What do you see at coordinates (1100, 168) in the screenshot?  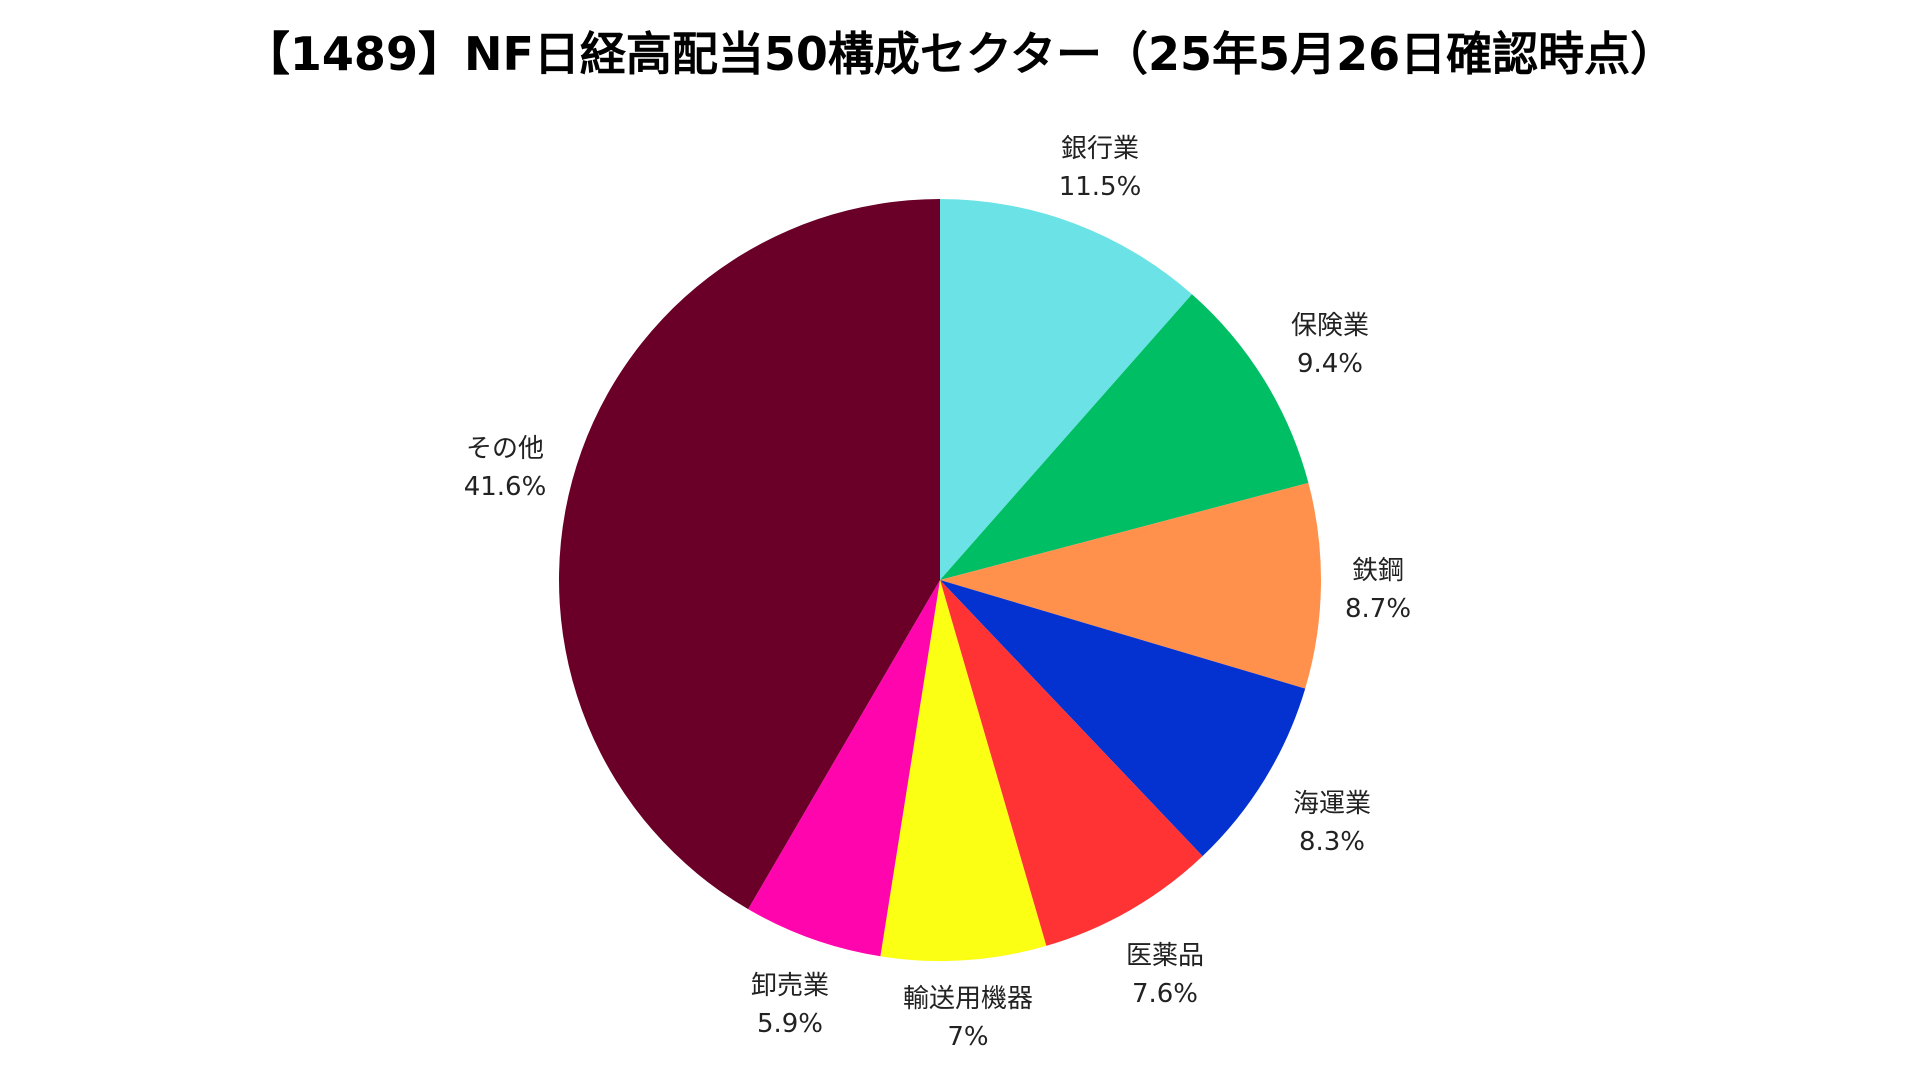 I see `slice-label: 銀行業 11.5%` at bounding box center [1100, 168].